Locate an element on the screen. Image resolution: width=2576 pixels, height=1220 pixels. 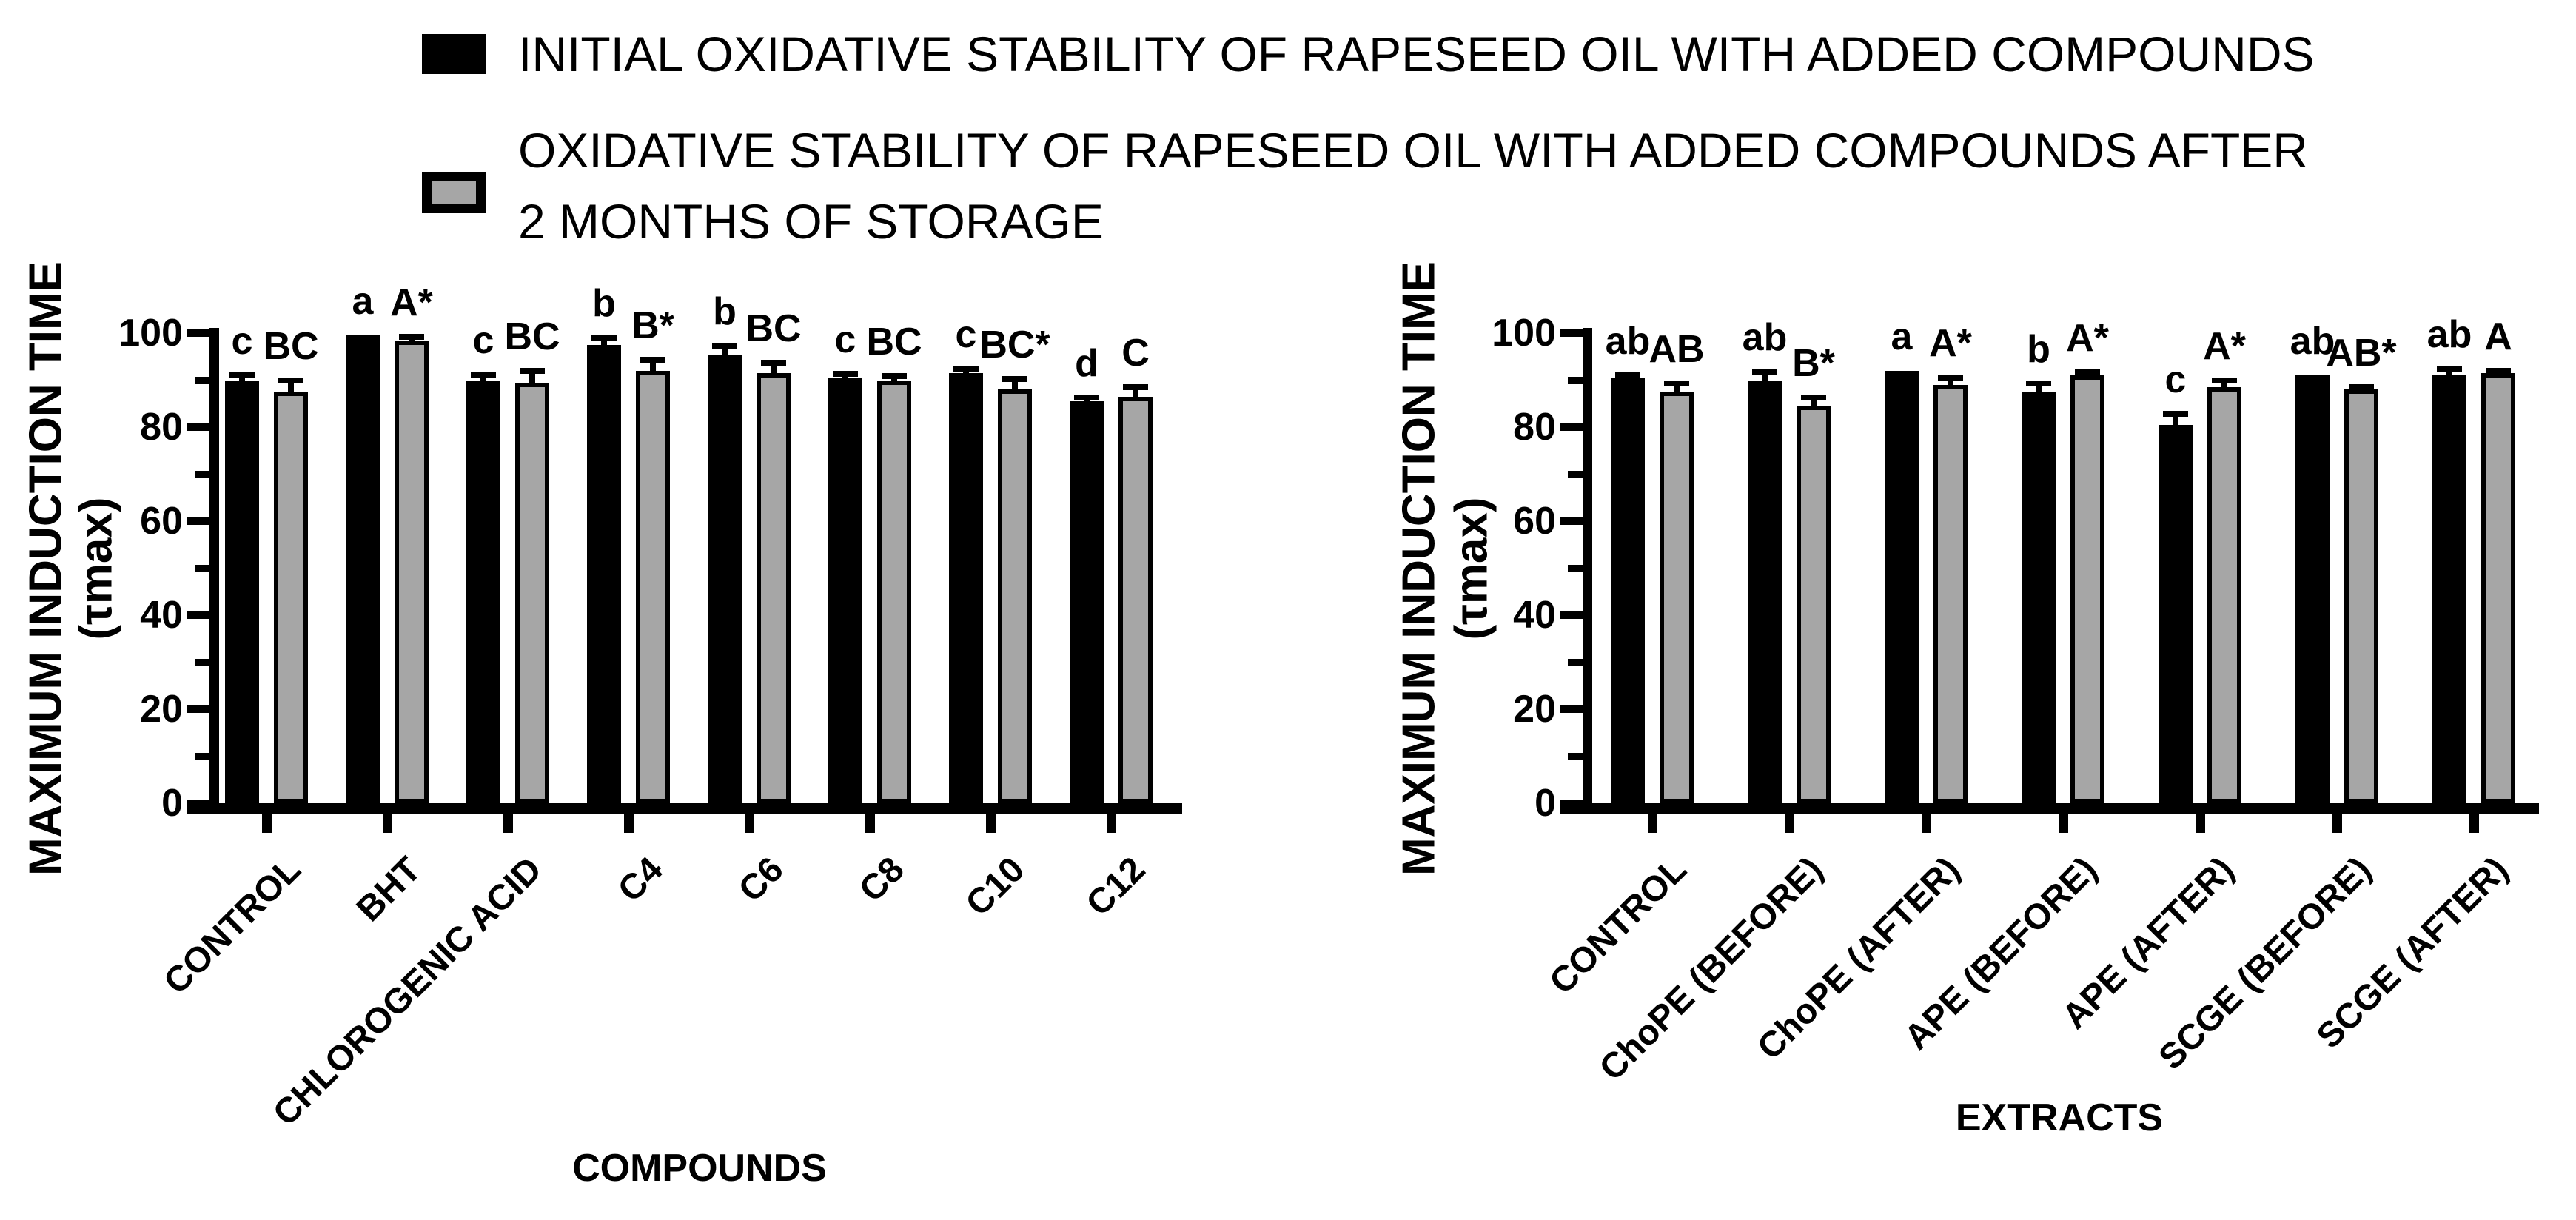
significance-label: AB is located at coordinates (1676, 349).